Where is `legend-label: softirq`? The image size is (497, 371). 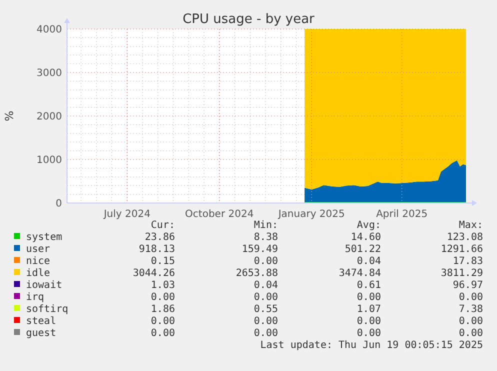 legend-label: softirq is located at coordinates (47, 309).